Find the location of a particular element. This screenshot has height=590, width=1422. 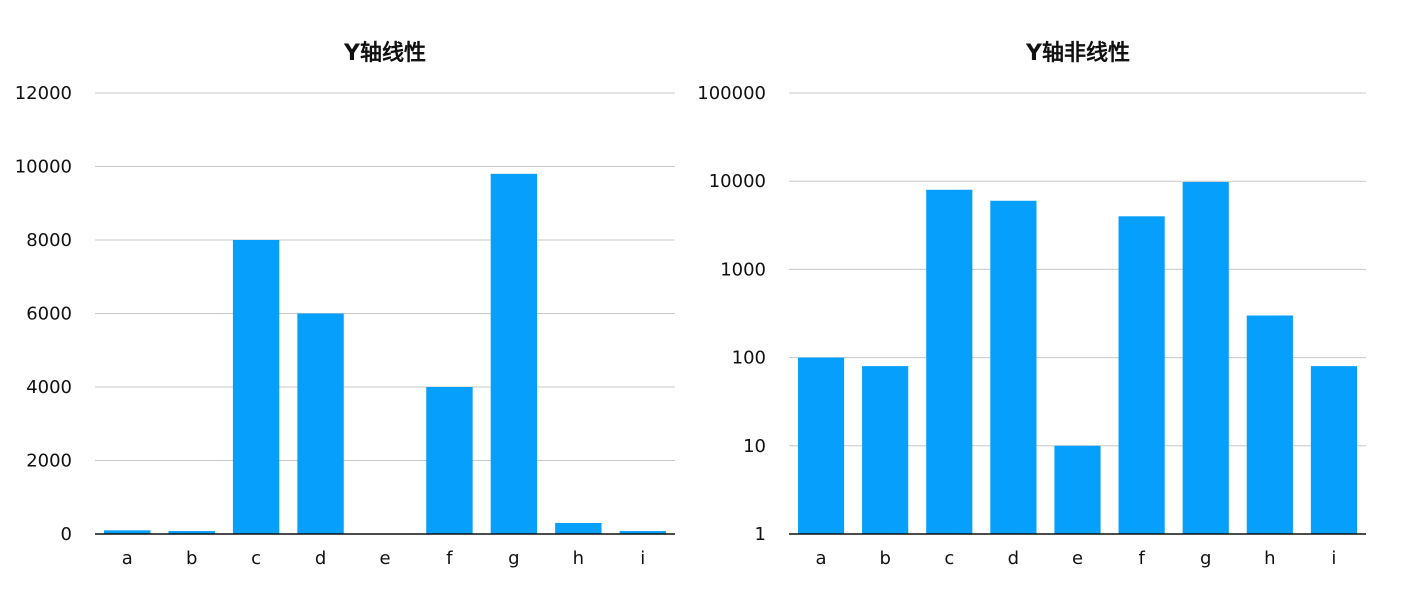

y-tick-label: 6000 is located at coordinates (49, 314).